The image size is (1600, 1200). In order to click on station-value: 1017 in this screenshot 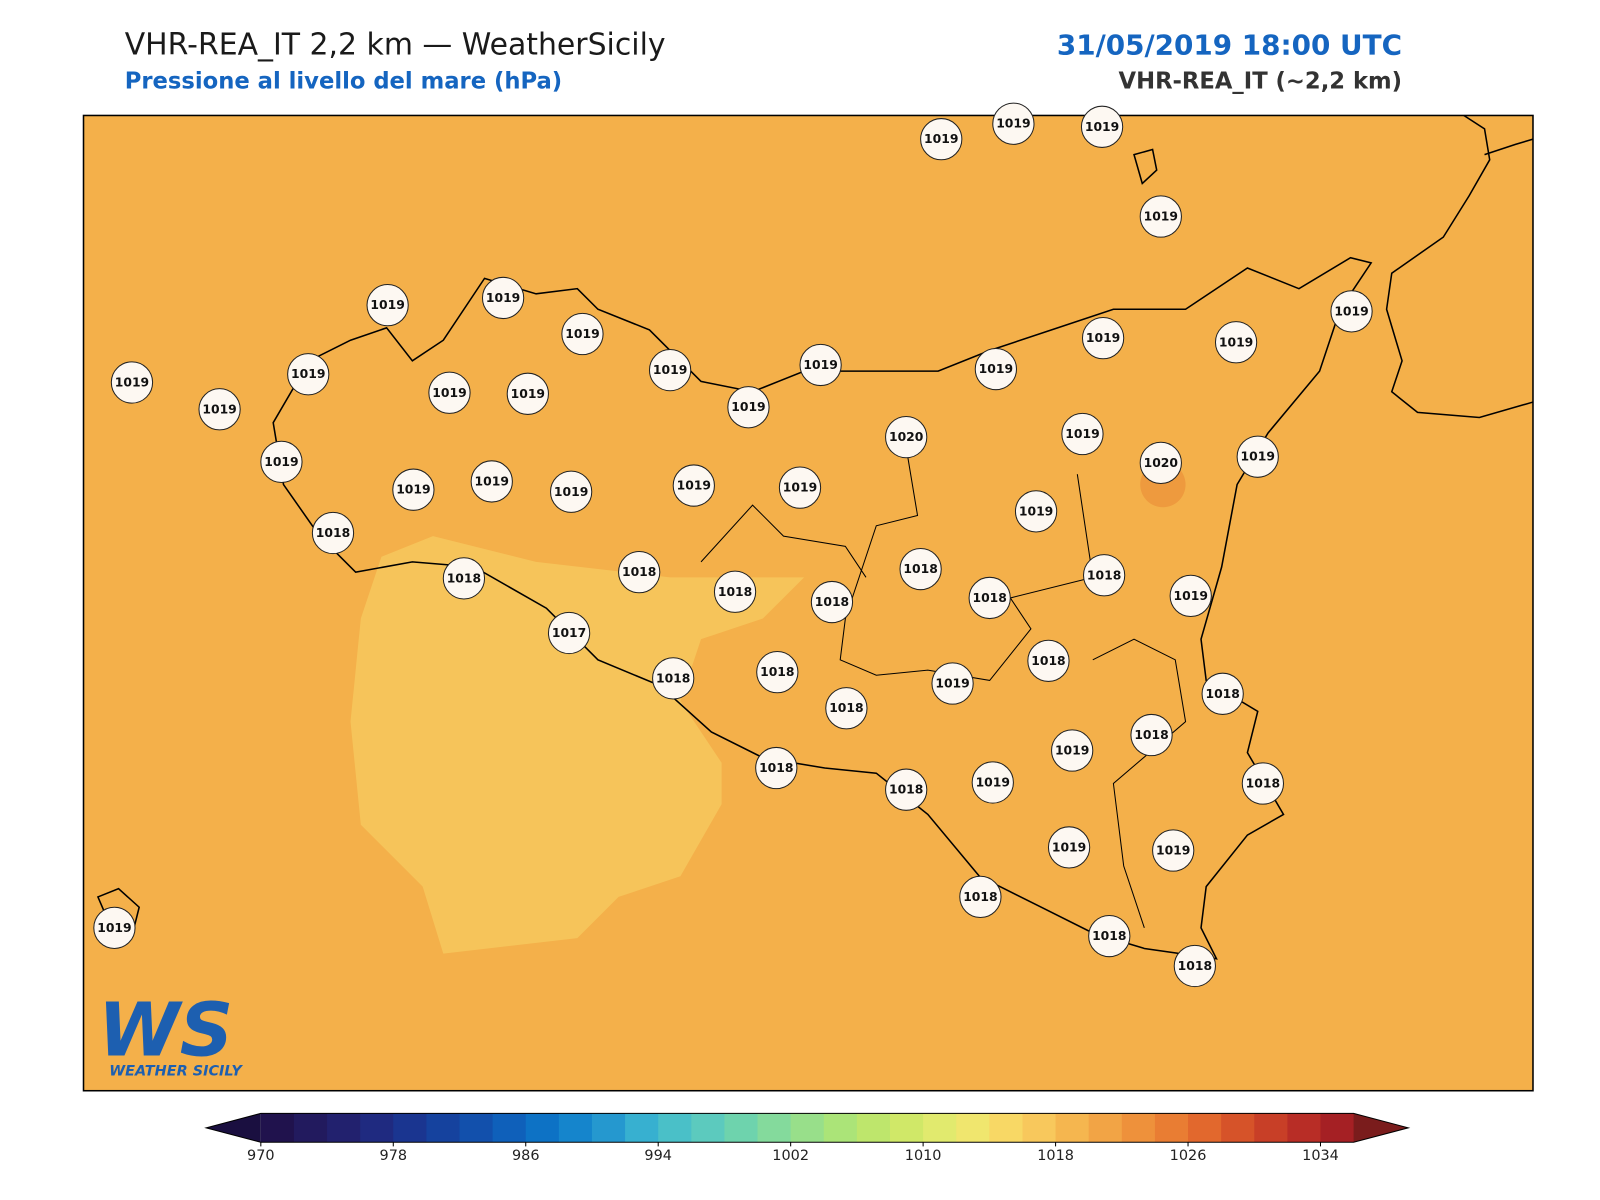, I will do `click(569, 633)`.